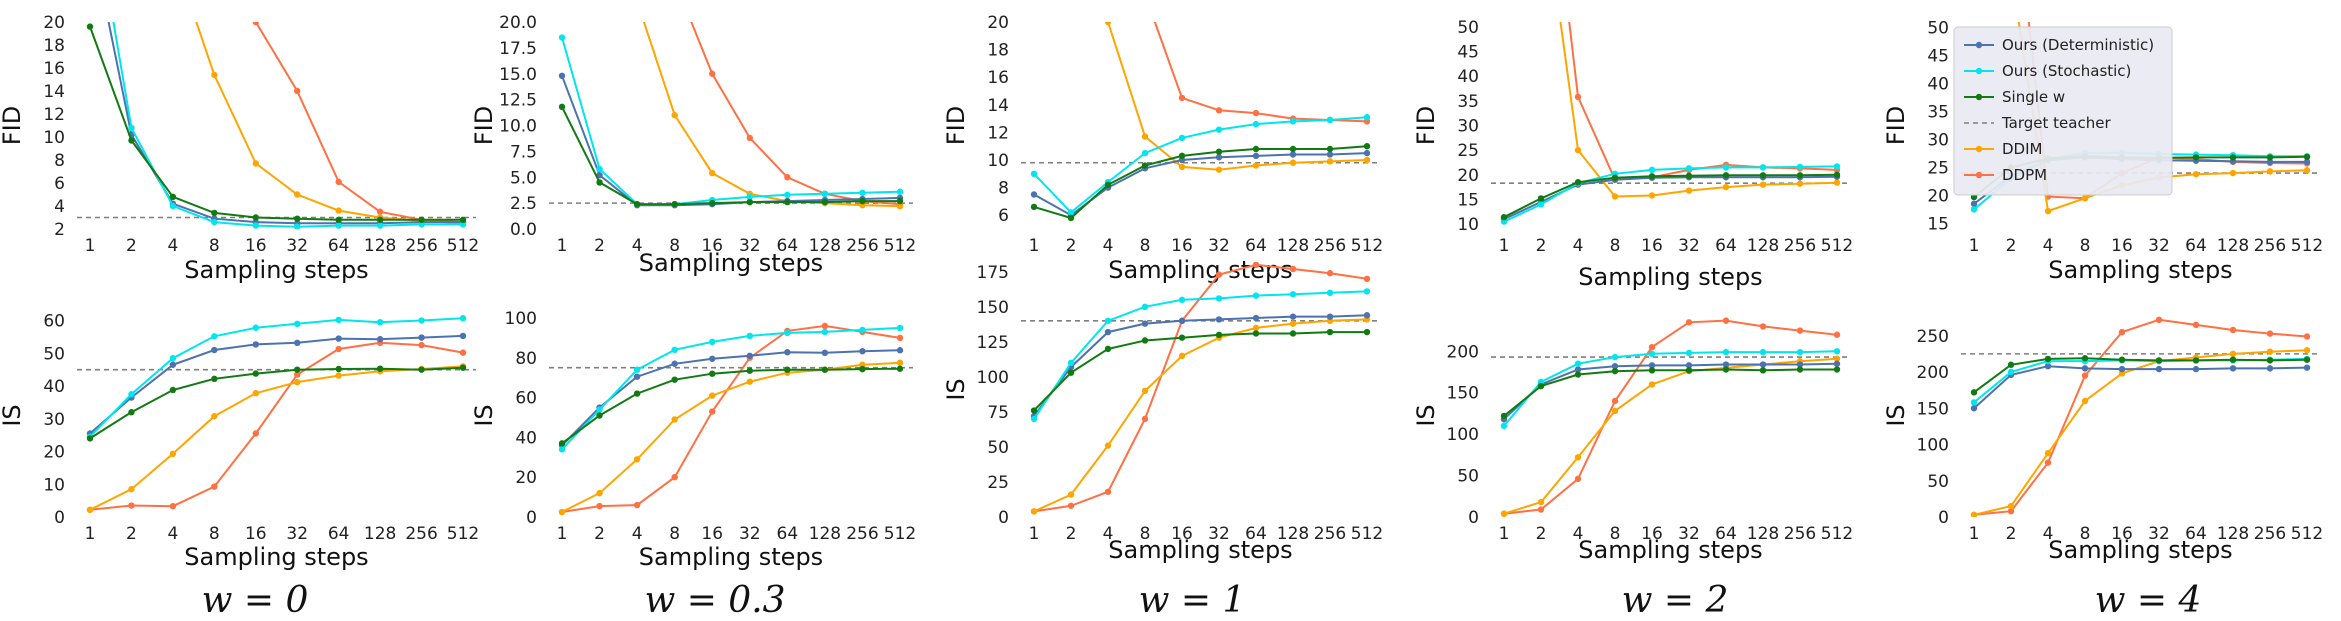 The width and height of the screenshot is (2341, 621). Describe the element at coordinates (59, 230) in the screenshot. I see `y-tick-label: 2` at that location.